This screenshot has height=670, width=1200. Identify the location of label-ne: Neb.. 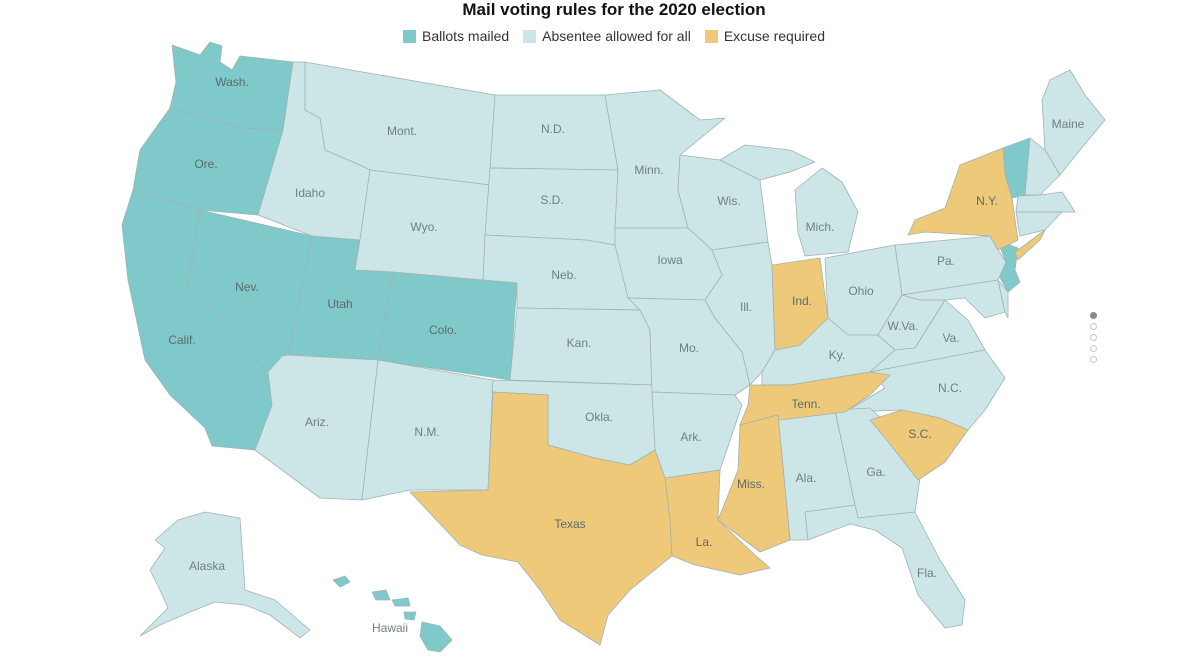
(563, 275).